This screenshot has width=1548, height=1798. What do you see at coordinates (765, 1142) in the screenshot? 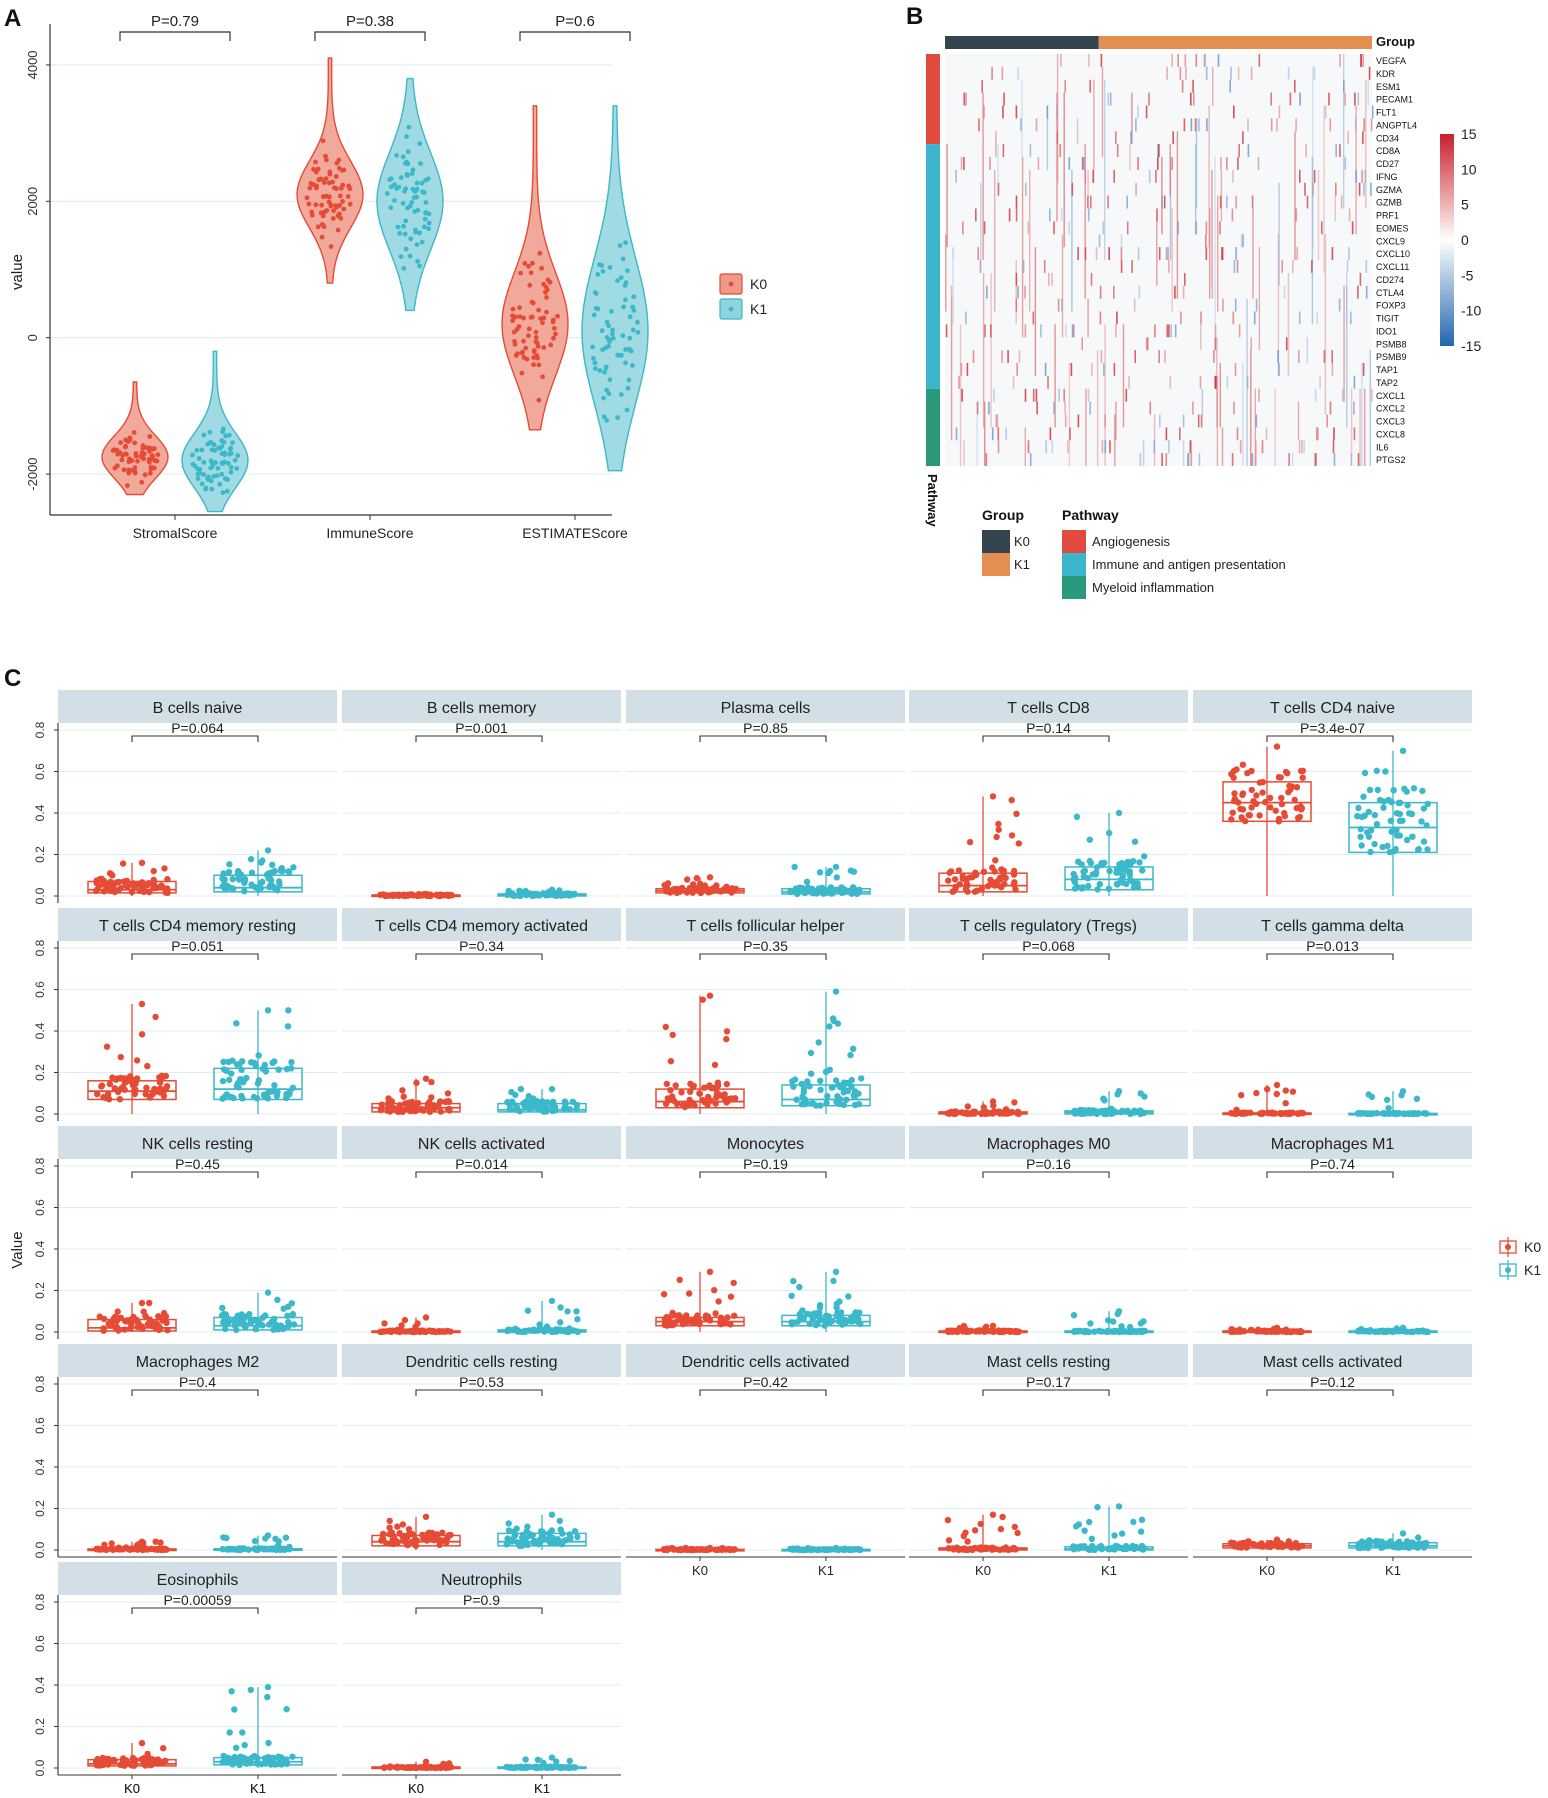
I see `facet-strip` at bounding box center [765, 1142].